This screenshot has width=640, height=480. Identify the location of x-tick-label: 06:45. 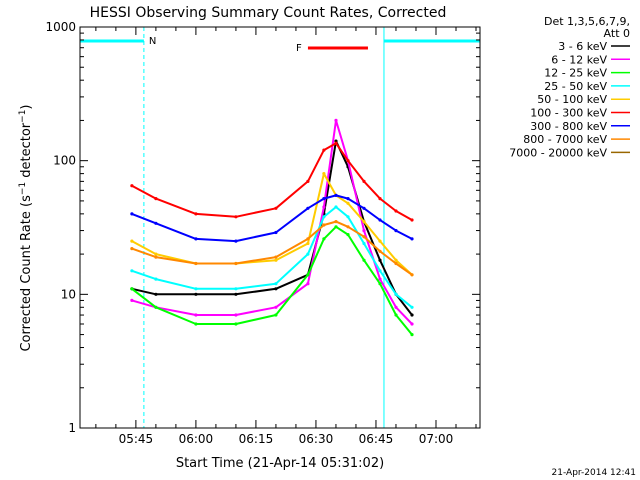
(376, 439).